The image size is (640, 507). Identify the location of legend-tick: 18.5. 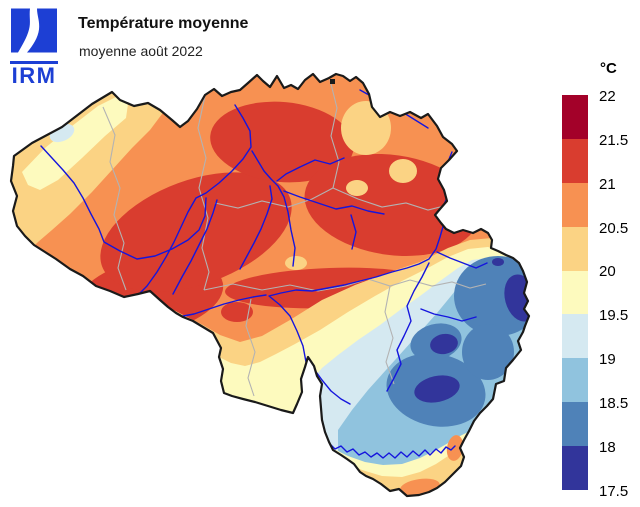
(614, 403).